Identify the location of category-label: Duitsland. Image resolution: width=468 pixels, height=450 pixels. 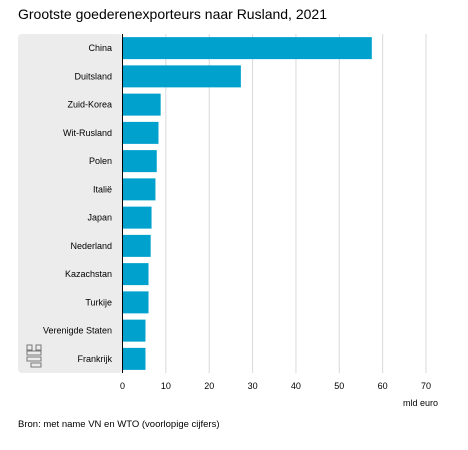
(93, 76).